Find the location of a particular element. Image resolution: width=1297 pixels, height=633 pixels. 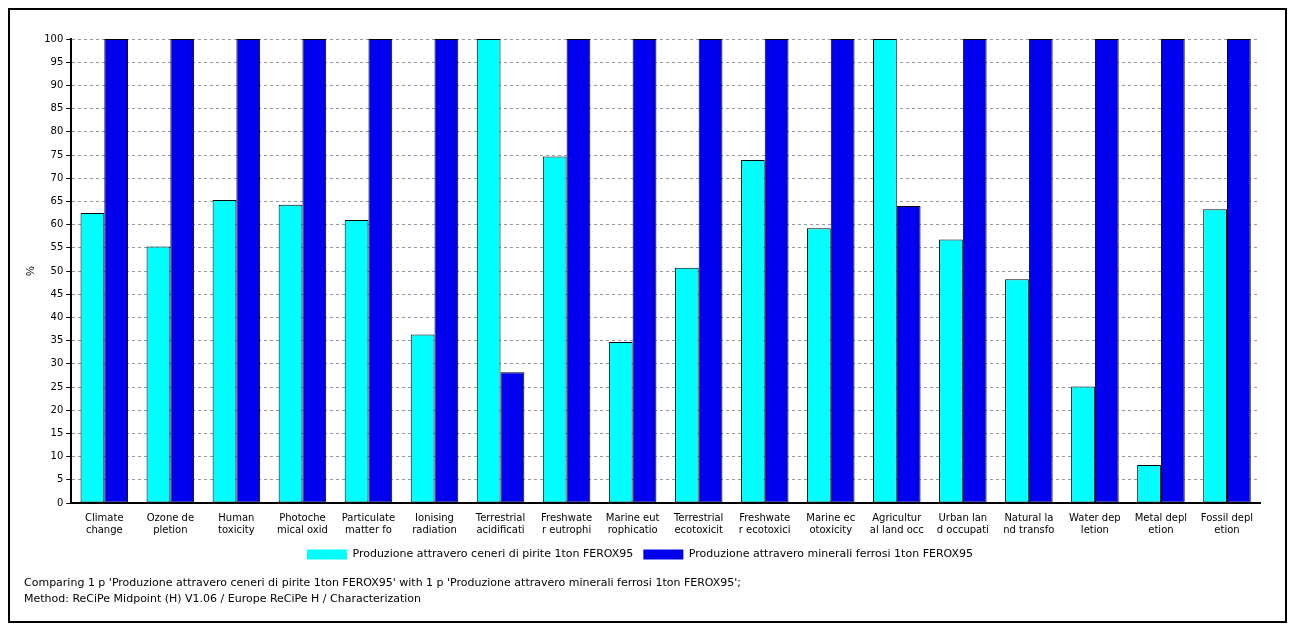

y-tick-label: 25 is located at coordinates (57, 386).